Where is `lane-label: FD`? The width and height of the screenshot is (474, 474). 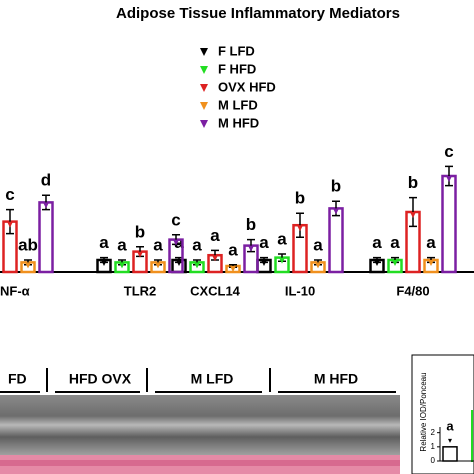
lane-label: FD is located at coordinates (17, 379).